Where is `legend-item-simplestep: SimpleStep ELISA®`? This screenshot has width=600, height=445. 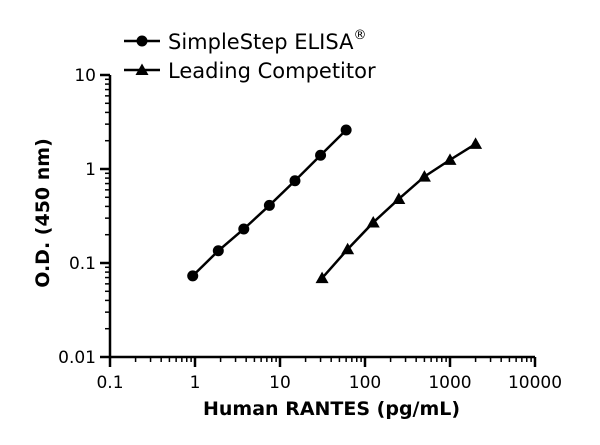
legend-item-simplestep: SimpleStep ELISA® is located at coordinates (245, 41).